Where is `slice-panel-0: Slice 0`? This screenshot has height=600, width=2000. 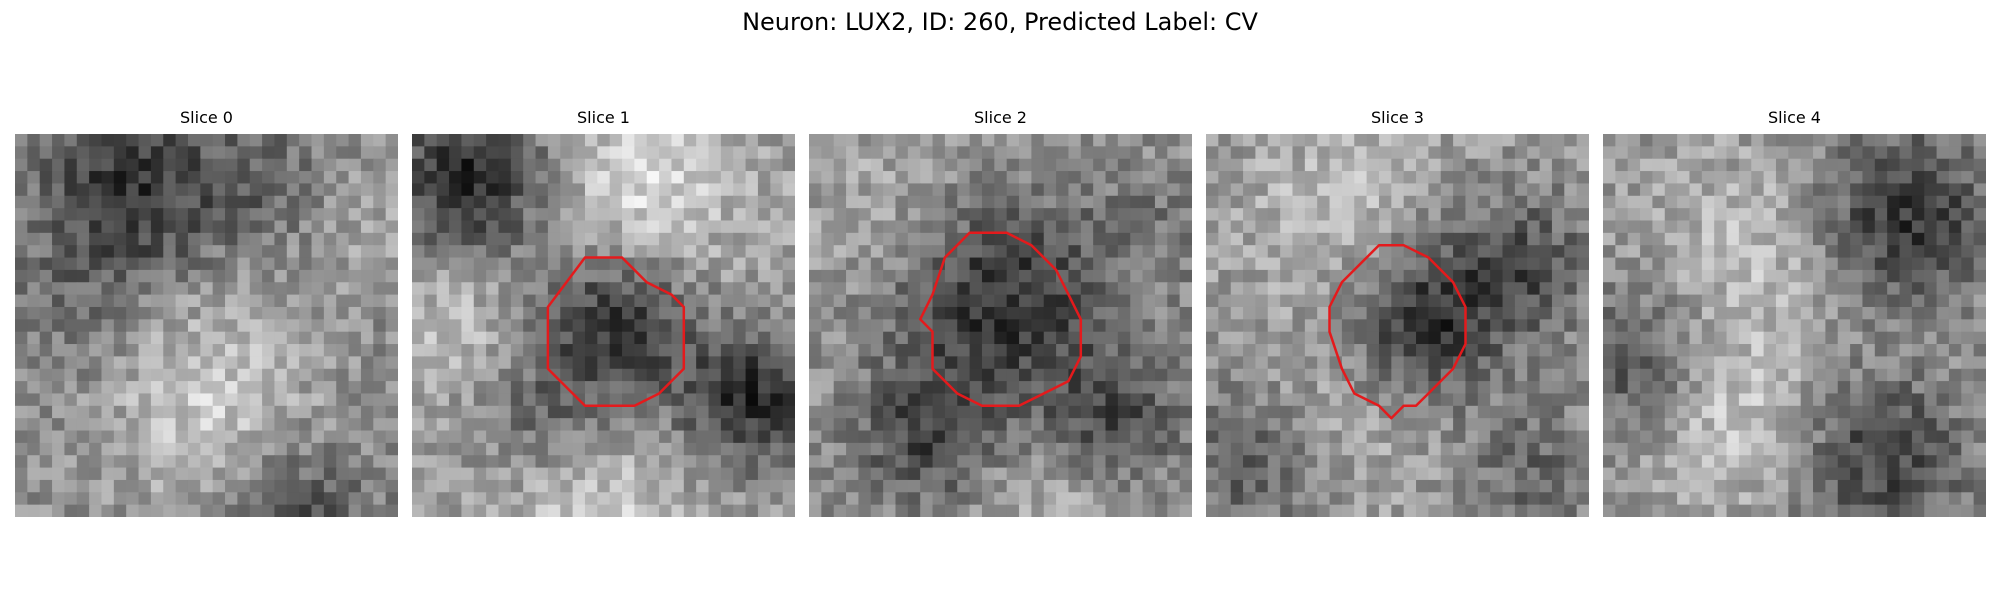 slice-panel-0: Slice 0 is located at coordinates (206, 312).